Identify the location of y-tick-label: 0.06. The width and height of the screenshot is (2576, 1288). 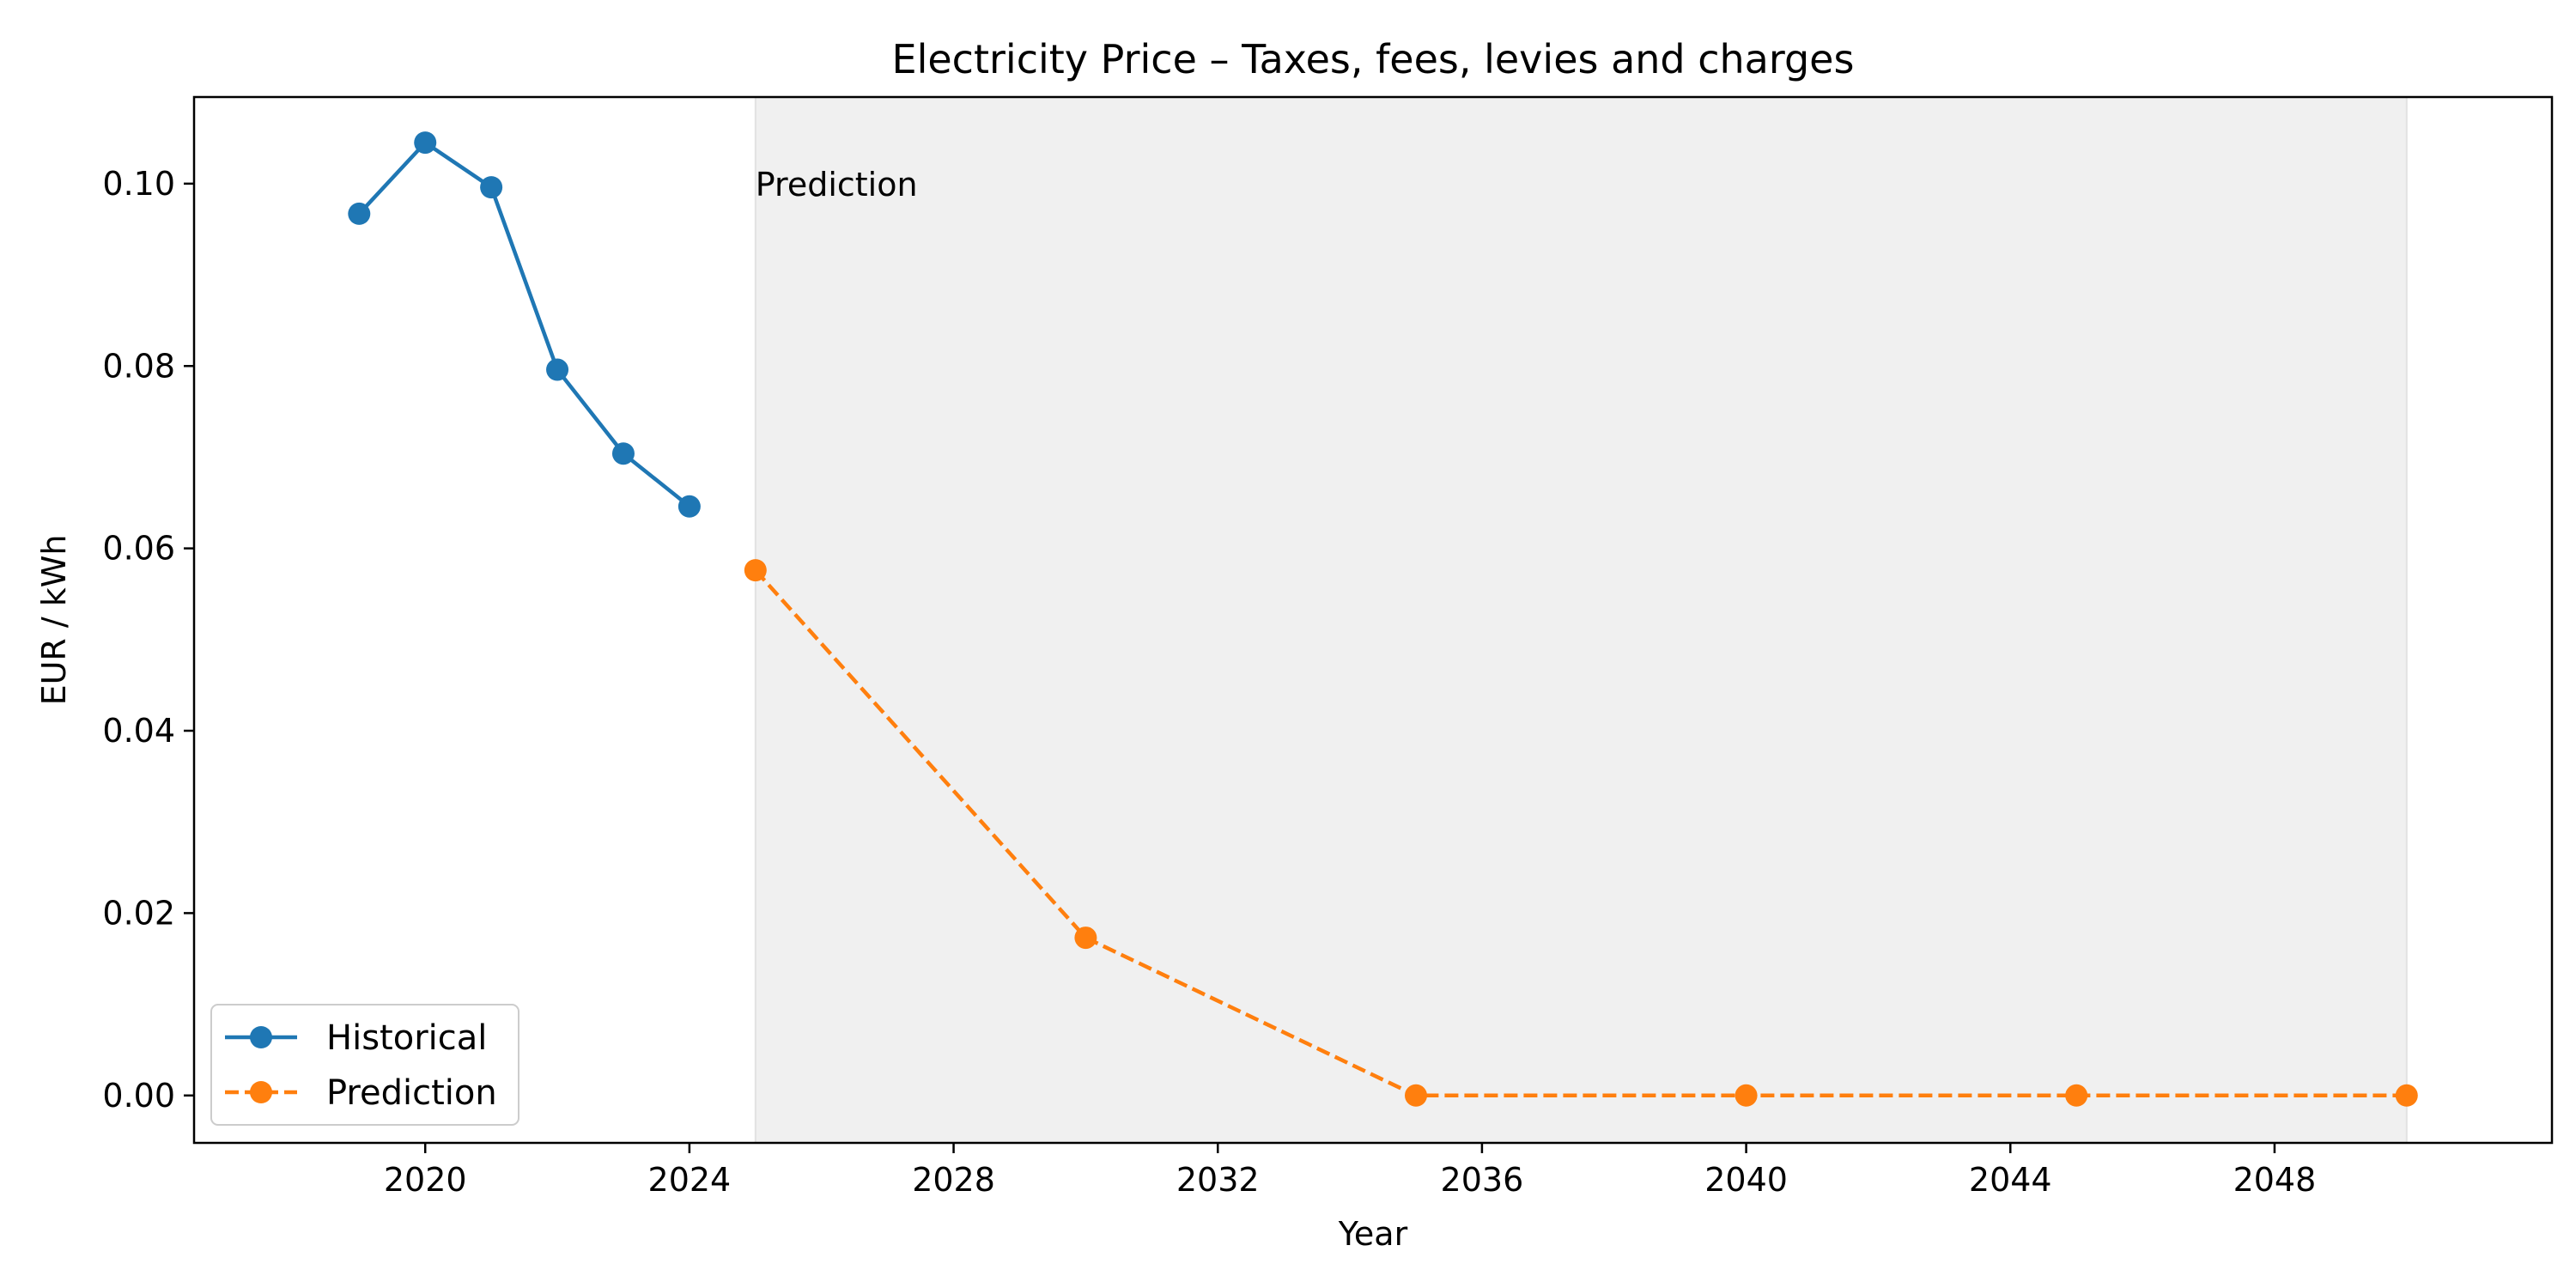
(138, 549).